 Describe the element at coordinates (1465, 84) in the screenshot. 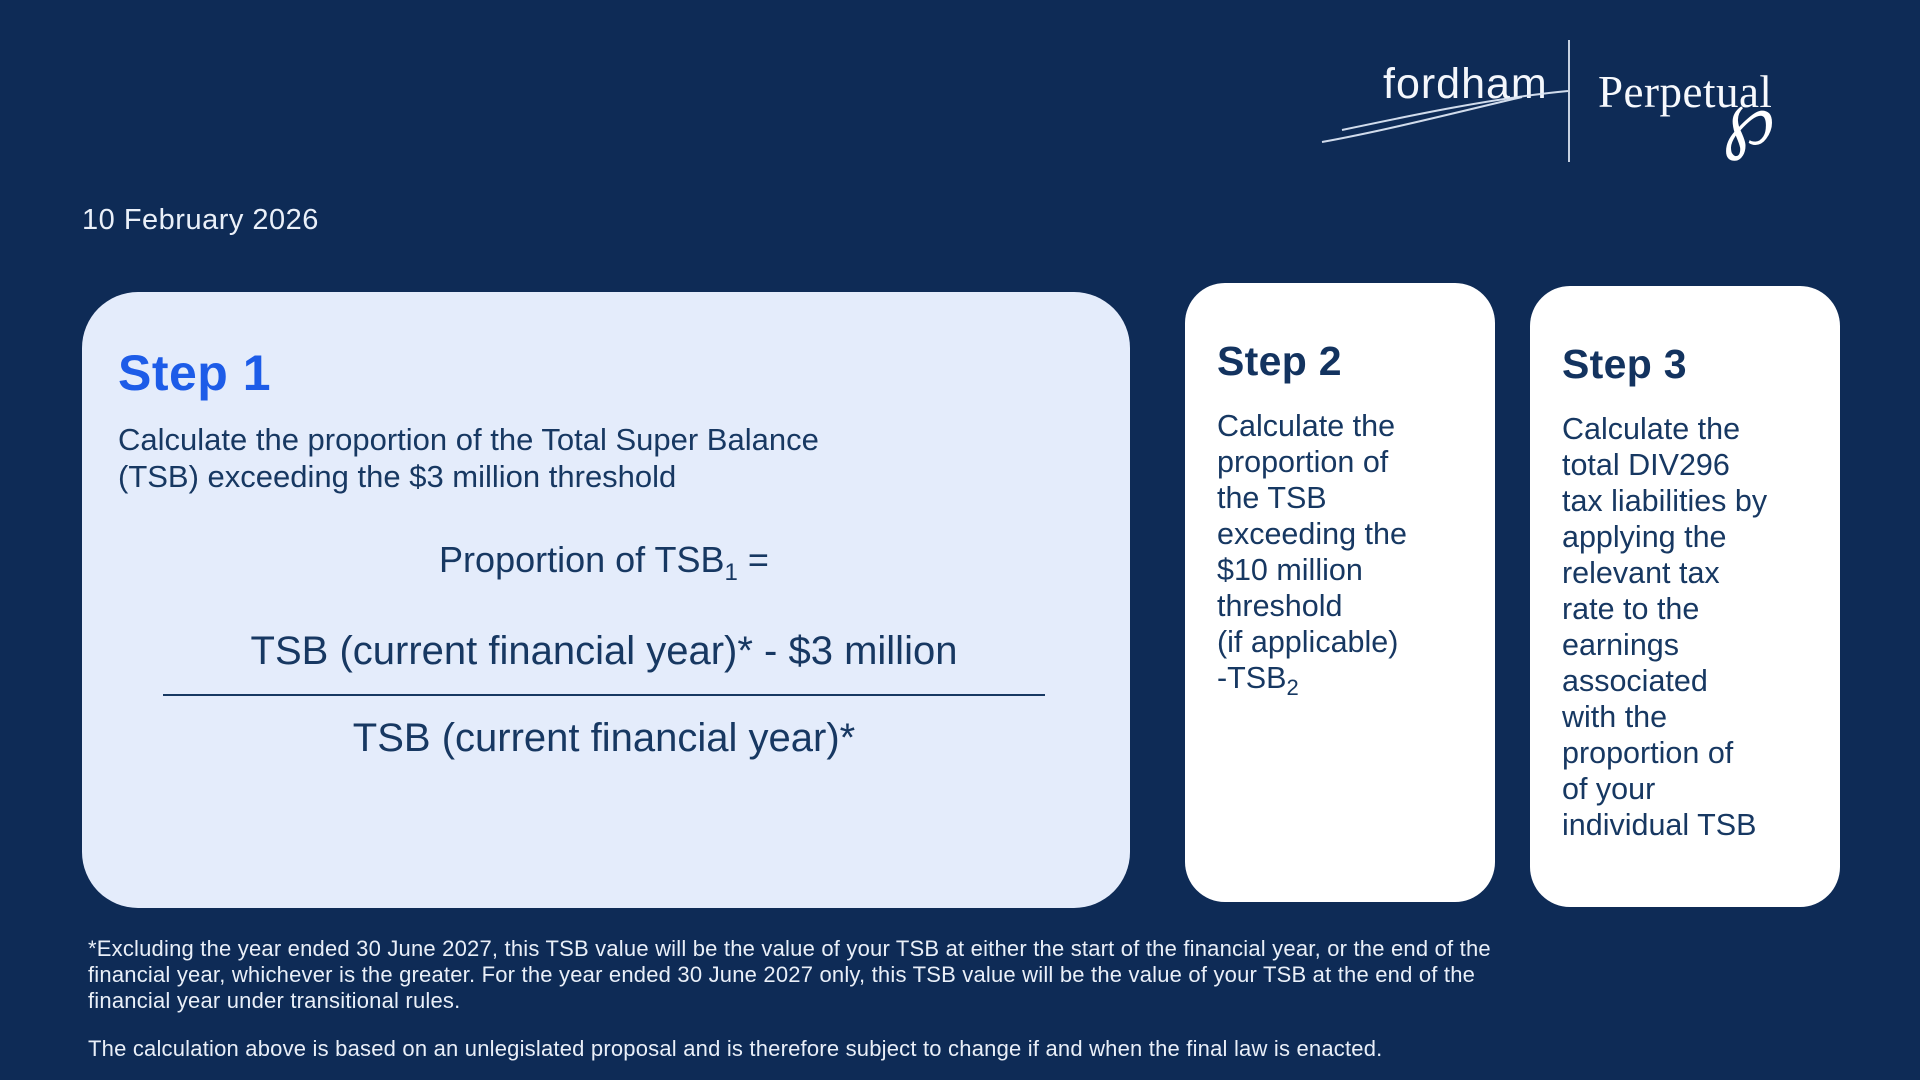

I see `fordham-logo: fordham` at that location.